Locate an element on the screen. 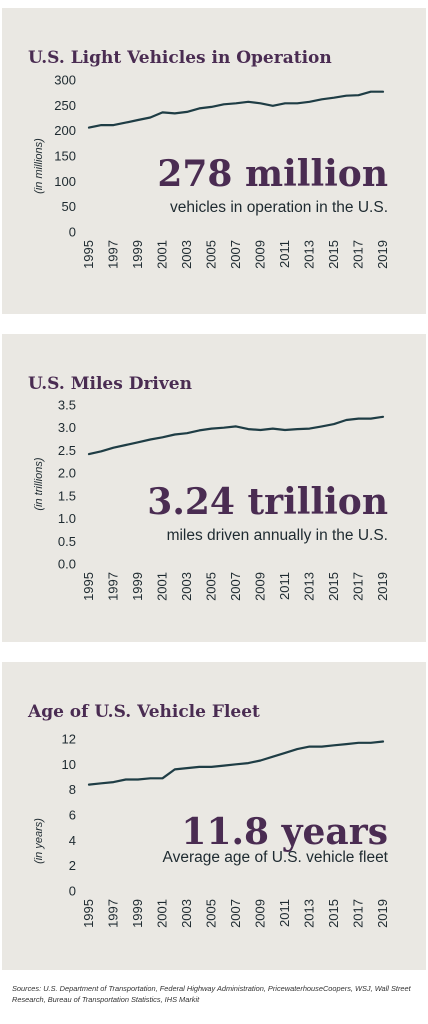 The image size is (428, 1024). y-tick-label: 2 is located at coordinates (72, 865).